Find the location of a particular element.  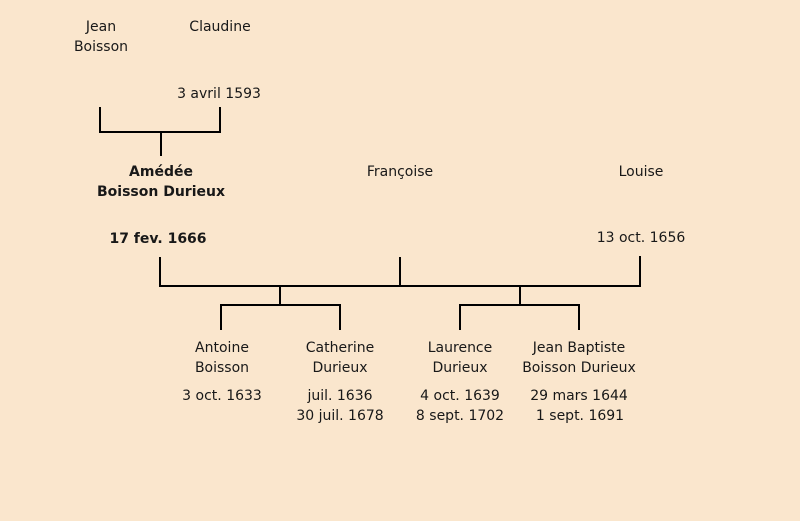

connector-line-principal-drop is located at coordinates (160, 272).